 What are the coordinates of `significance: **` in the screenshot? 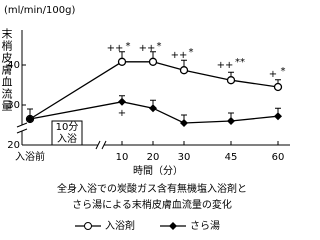 It's located at (240, 62).